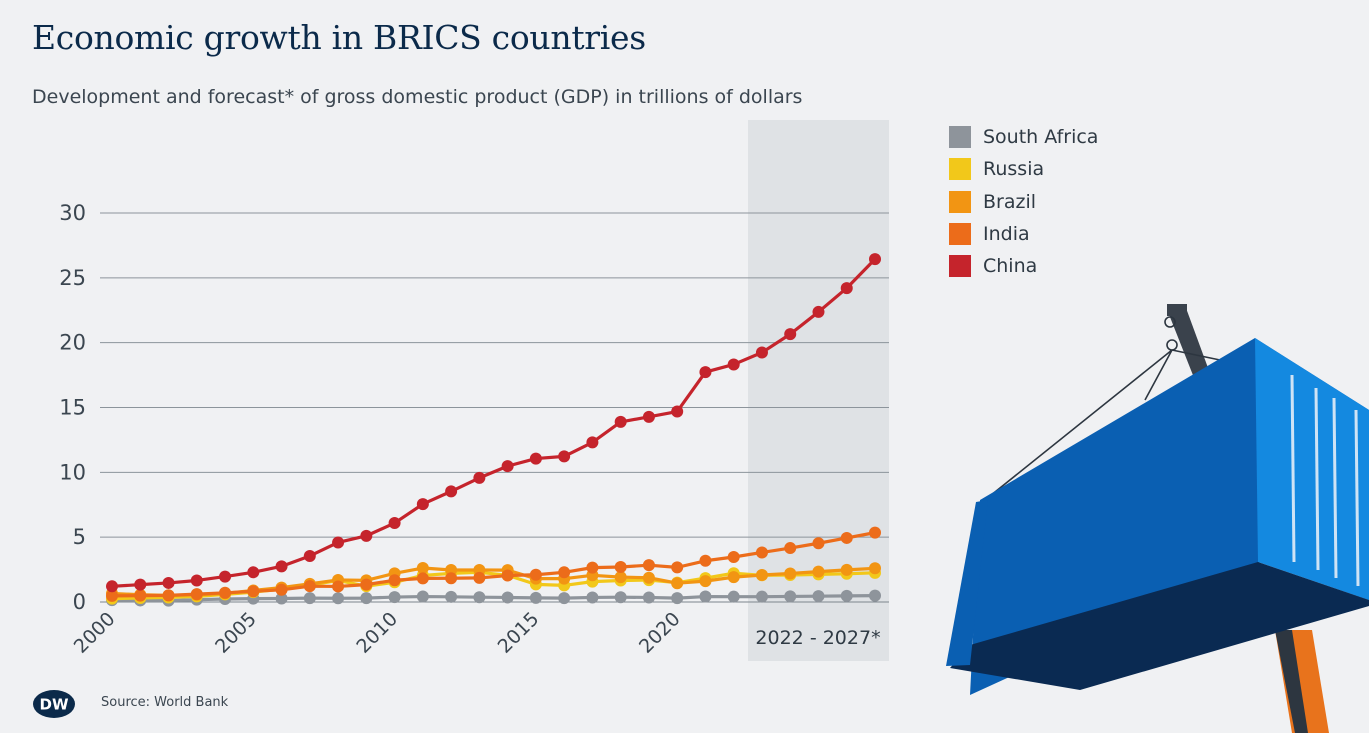  I want to click on forecast-label: 2022 - 2027*, so click(817, 638).